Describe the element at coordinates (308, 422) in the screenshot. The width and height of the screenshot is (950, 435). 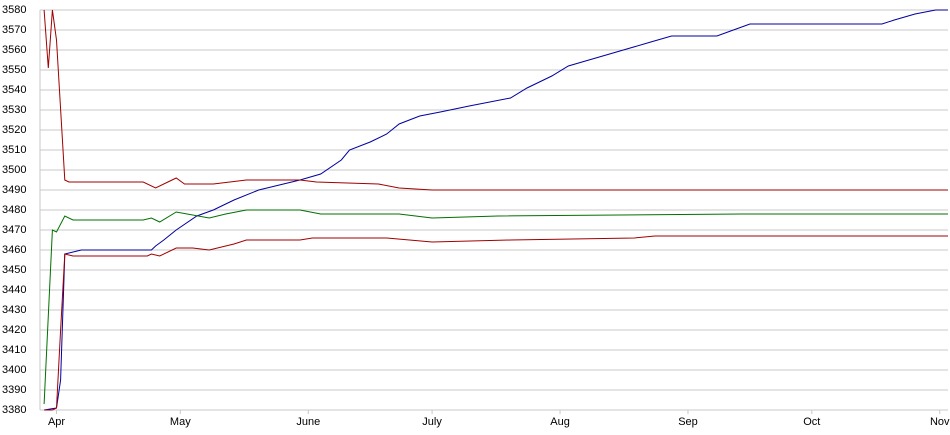
I see `x-tick-label: June` at that location.